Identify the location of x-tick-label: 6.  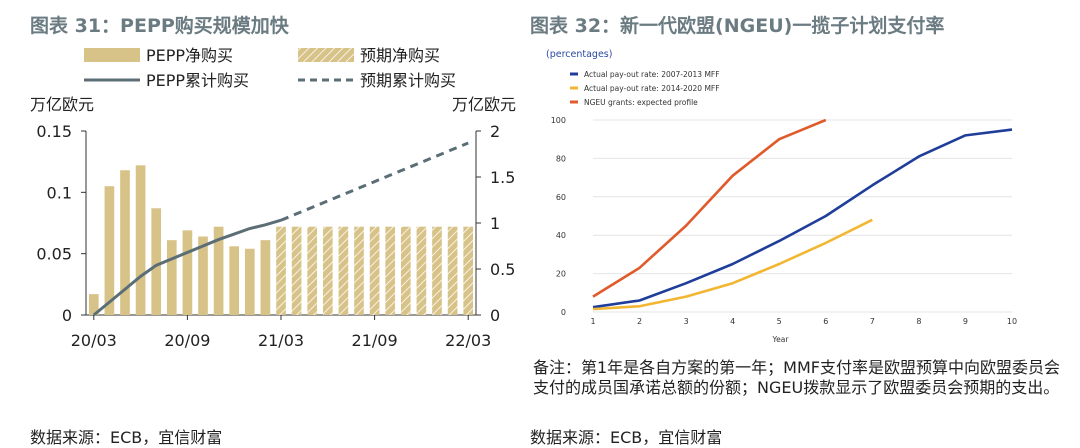
(825, 321).